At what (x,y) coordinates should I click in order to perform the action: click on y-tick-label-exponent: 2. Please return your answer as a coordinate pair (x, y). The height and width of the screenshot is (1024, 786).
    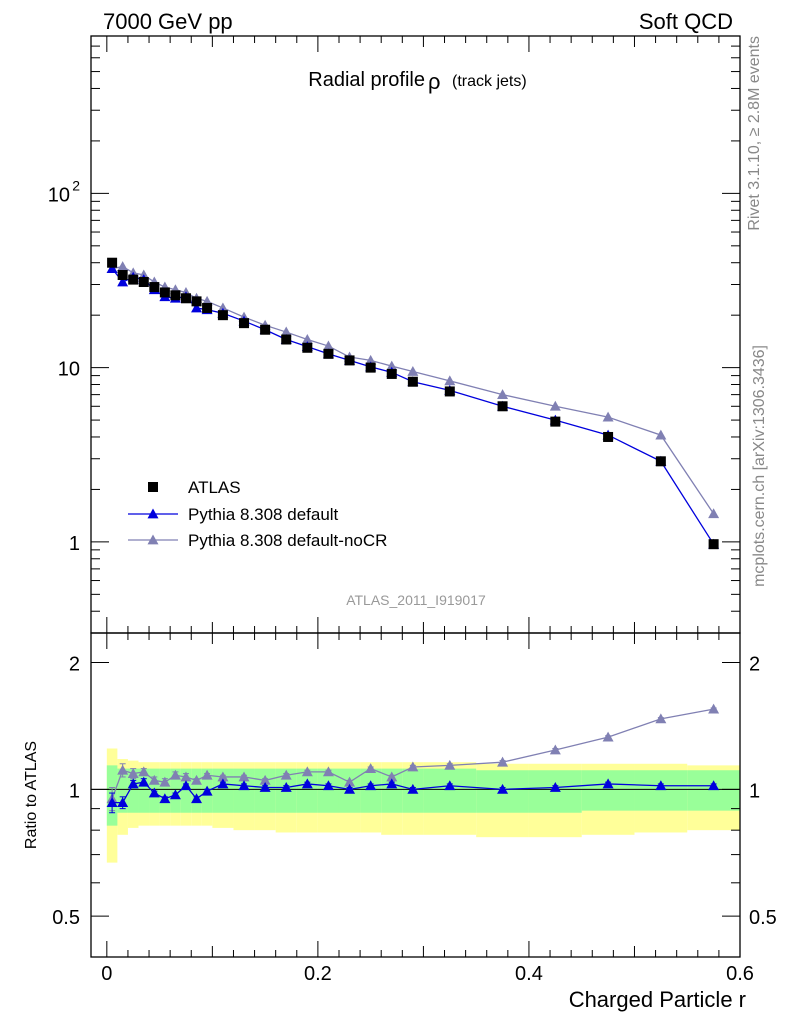
    Looking at the image, I should click on (76, 185).